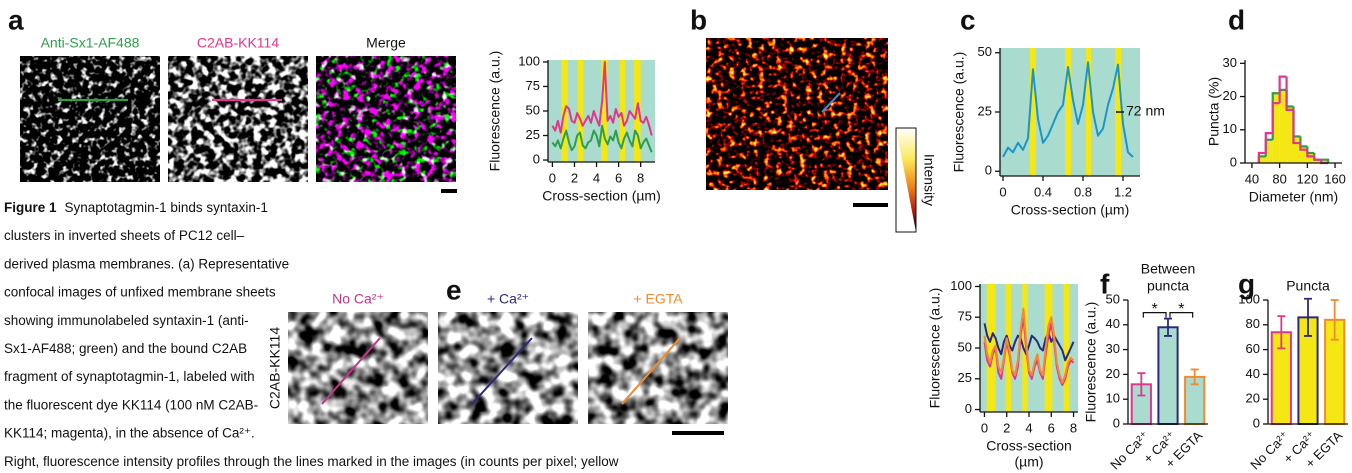 The width and height of the screenshot is (1352, 473). What do you see at coordinates (1230, 128) in the screenshot?
I see `y-tick-label: 10` at bounding box center [1230, 128].